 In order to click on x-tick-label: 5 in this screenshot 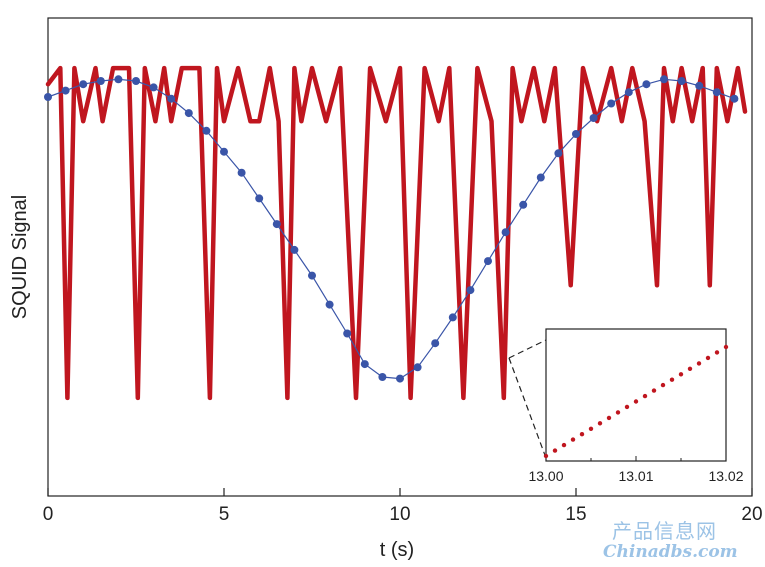, I will do `click(224, 514)`.